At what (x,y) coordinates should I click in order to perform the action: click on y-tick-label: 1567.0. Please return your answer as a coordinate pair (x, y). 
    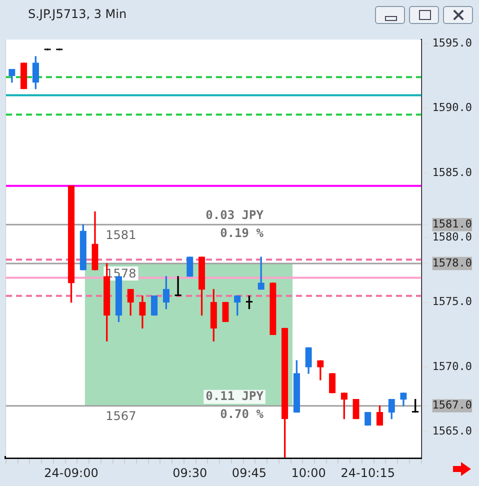
    Looking at the image, I should click on (452, 405).